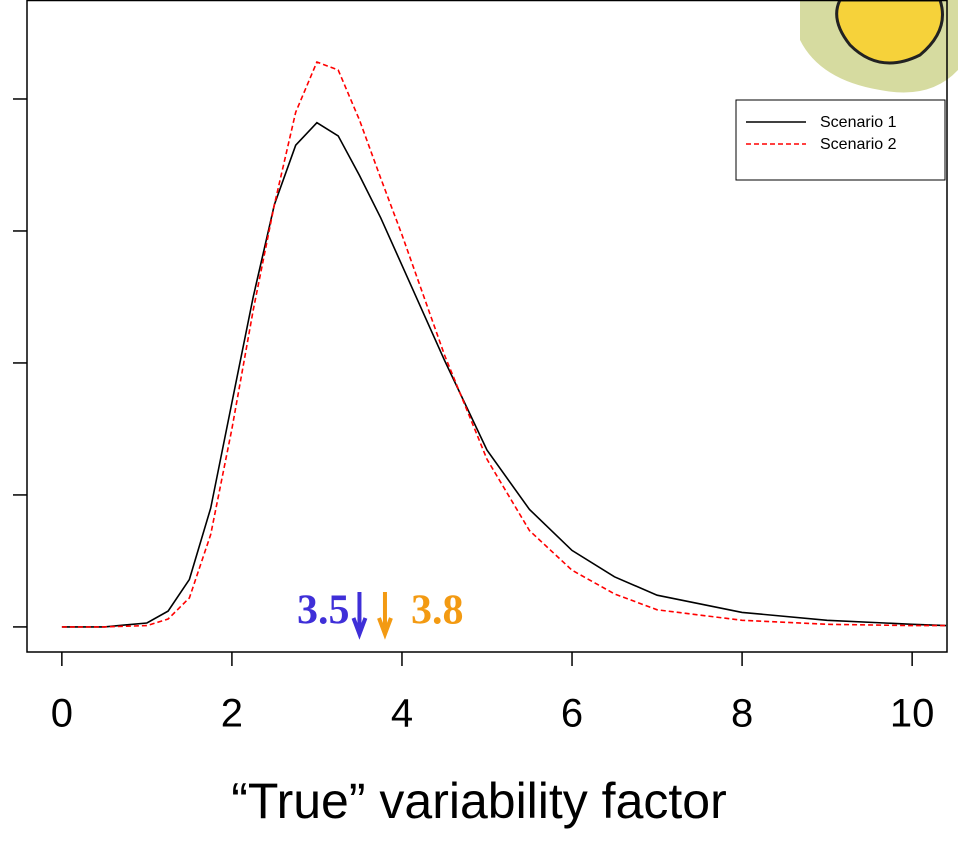 This screenshot has width=958, height=846. I want to click on annotation-label: 3.8, so click(437, 611).